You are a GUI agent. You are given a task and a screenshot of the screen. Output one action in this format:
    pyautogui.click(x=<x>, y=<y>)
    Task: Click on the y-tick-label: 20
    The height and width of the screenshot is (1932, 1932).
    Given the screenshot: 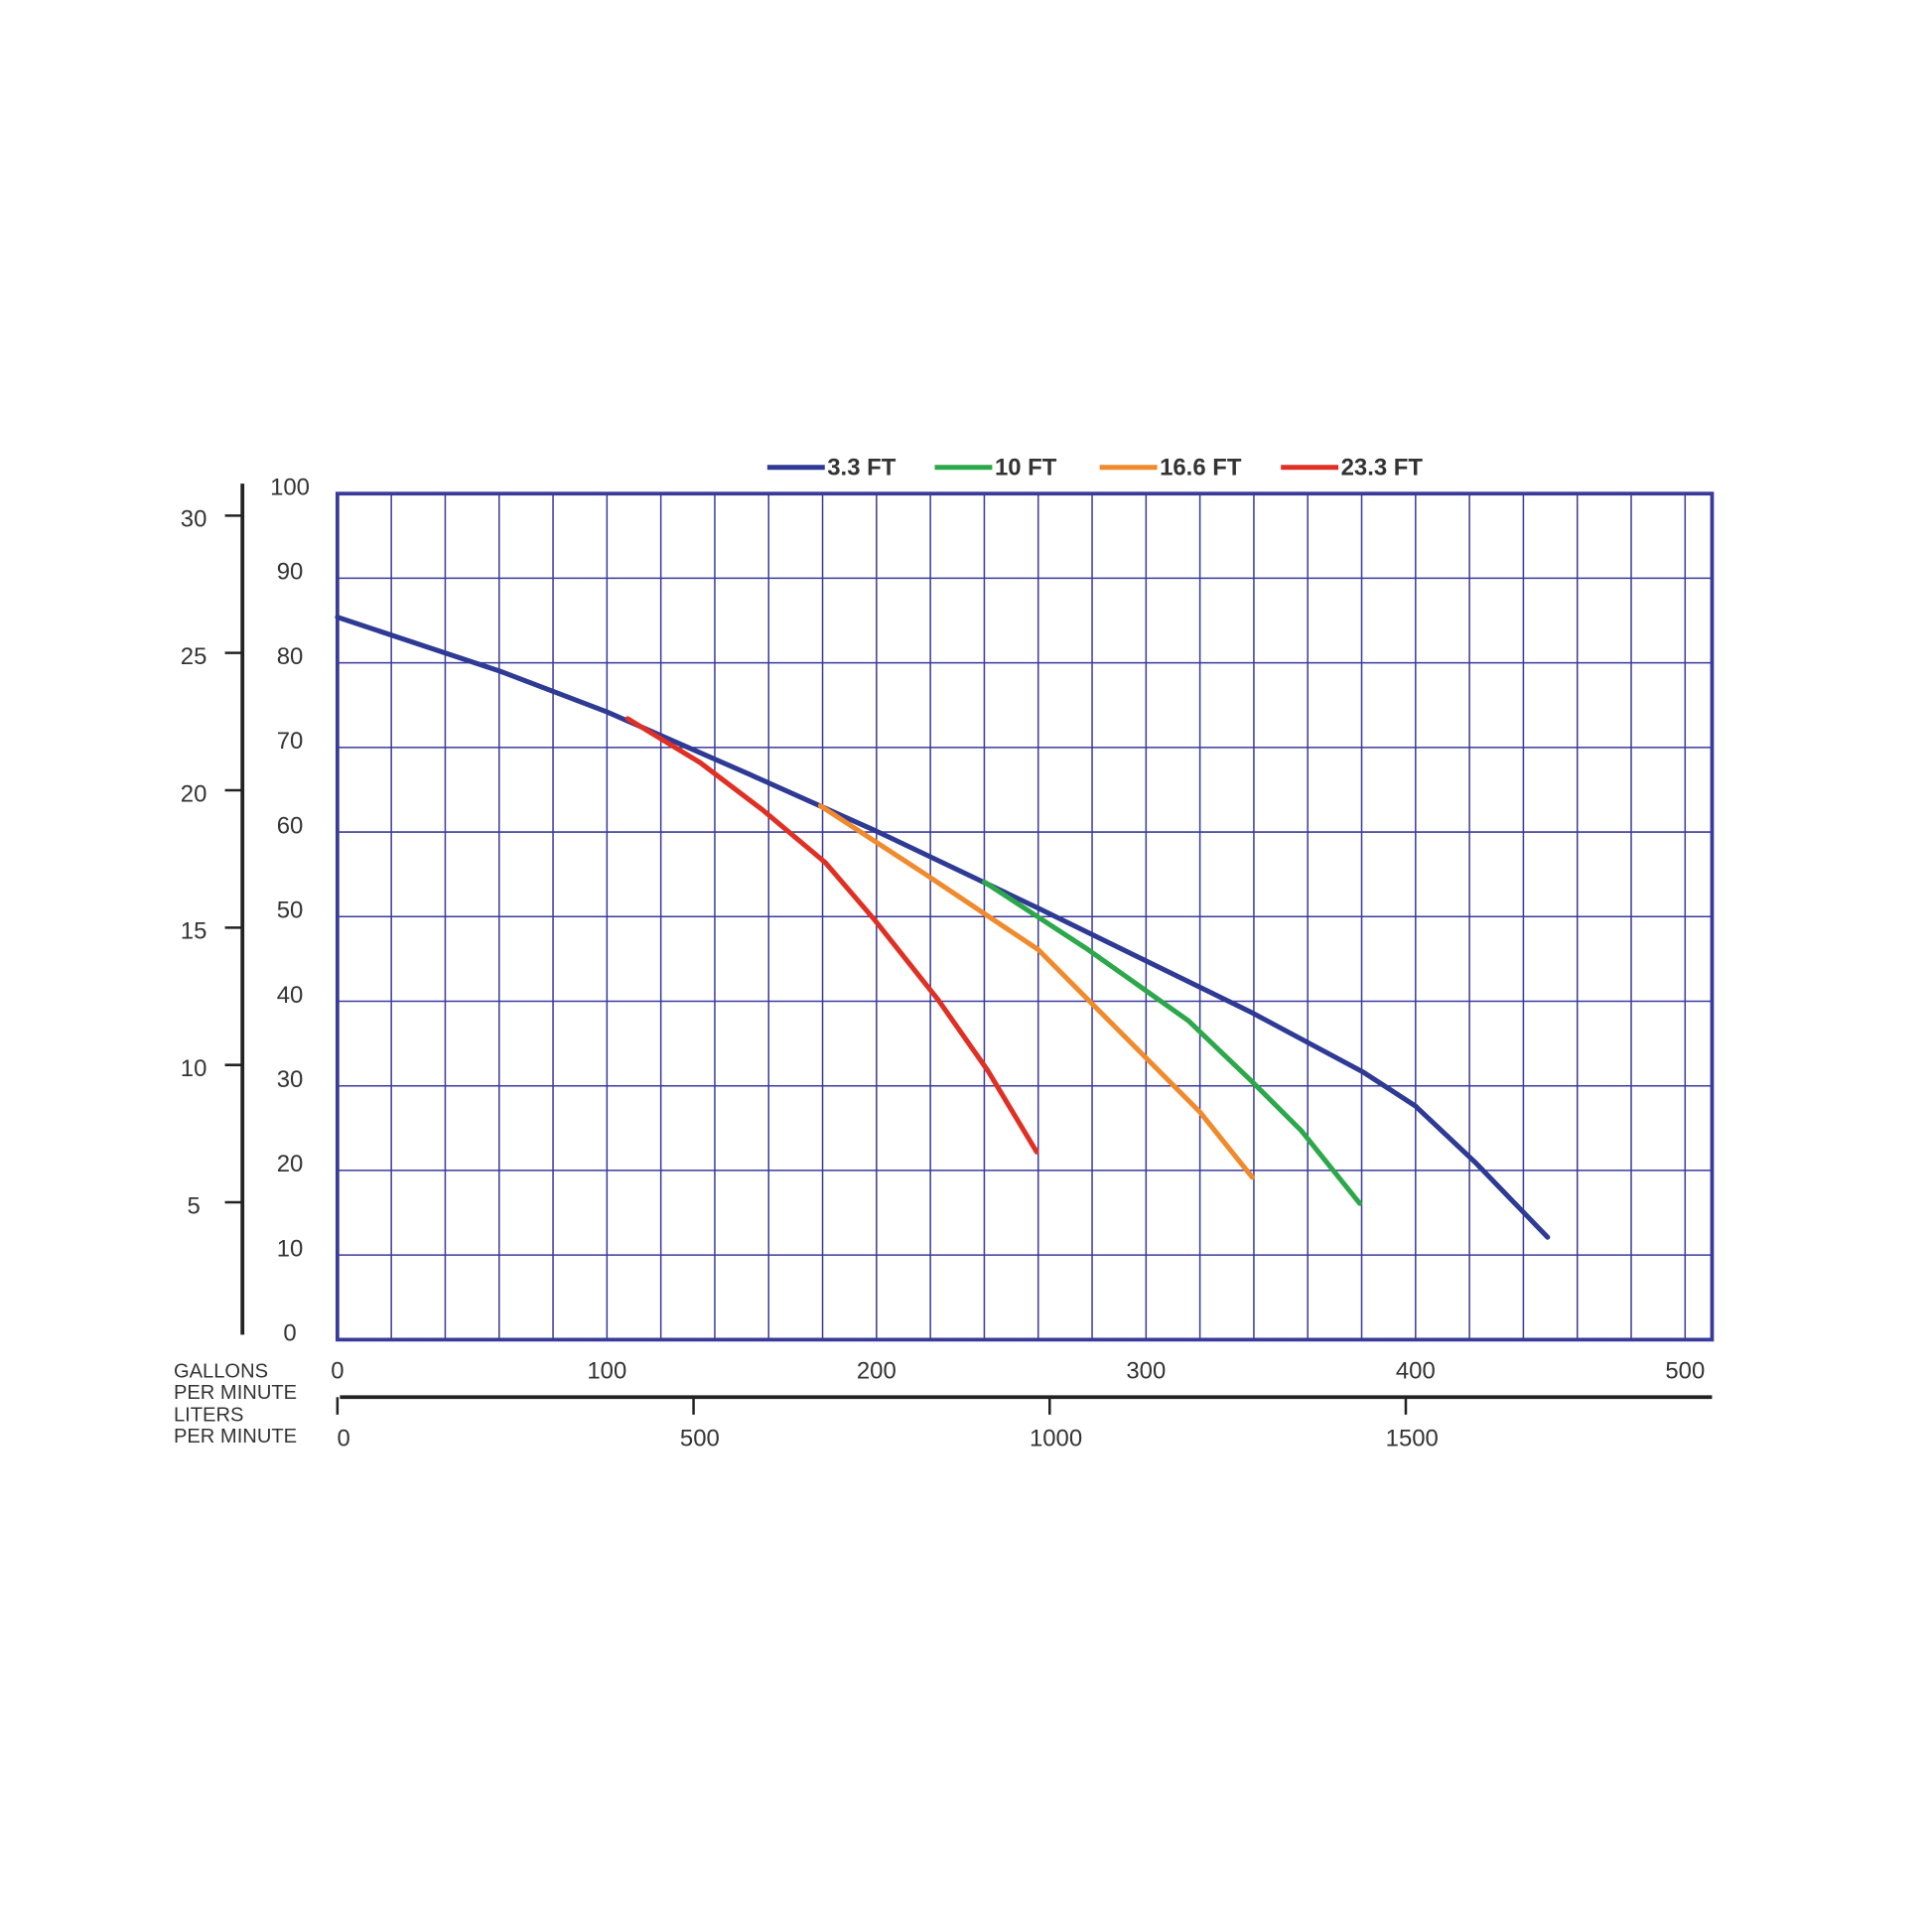 What is the action you would take?
    pyautogui.click(x=290, y=1164)
    